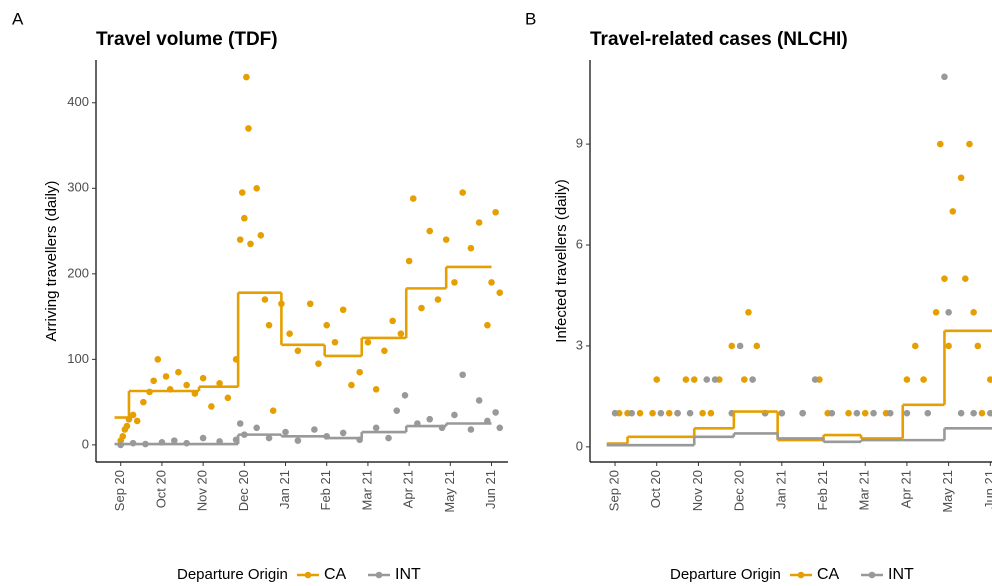 The height and width of the screenshot is (586, 992). I want to click on y-tick-label: 200, so click(78, 272).